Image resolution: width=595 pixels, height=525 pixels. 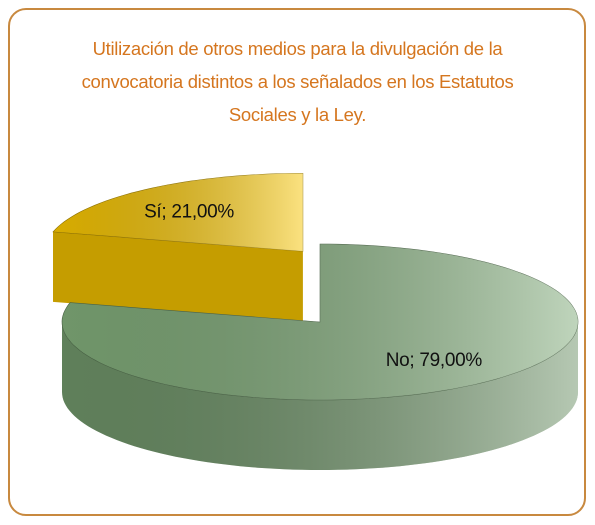 I want to click on data-label: No; 79,00%, so click(x=434, y=360).